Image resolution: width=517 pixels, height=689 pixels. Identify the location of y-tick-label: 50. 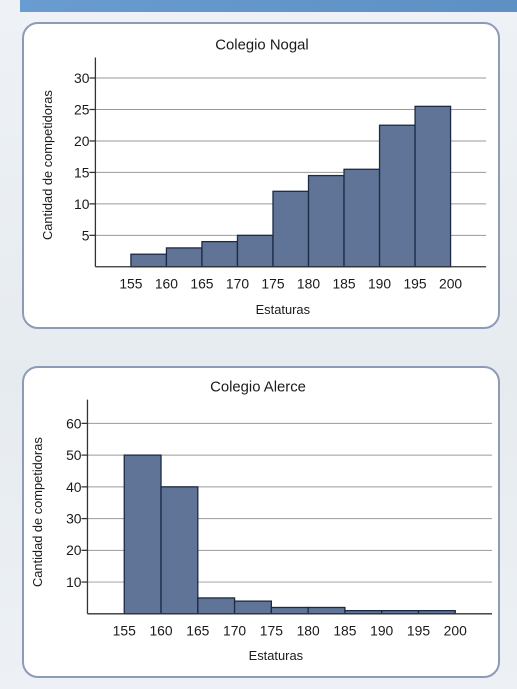
(74, 455).